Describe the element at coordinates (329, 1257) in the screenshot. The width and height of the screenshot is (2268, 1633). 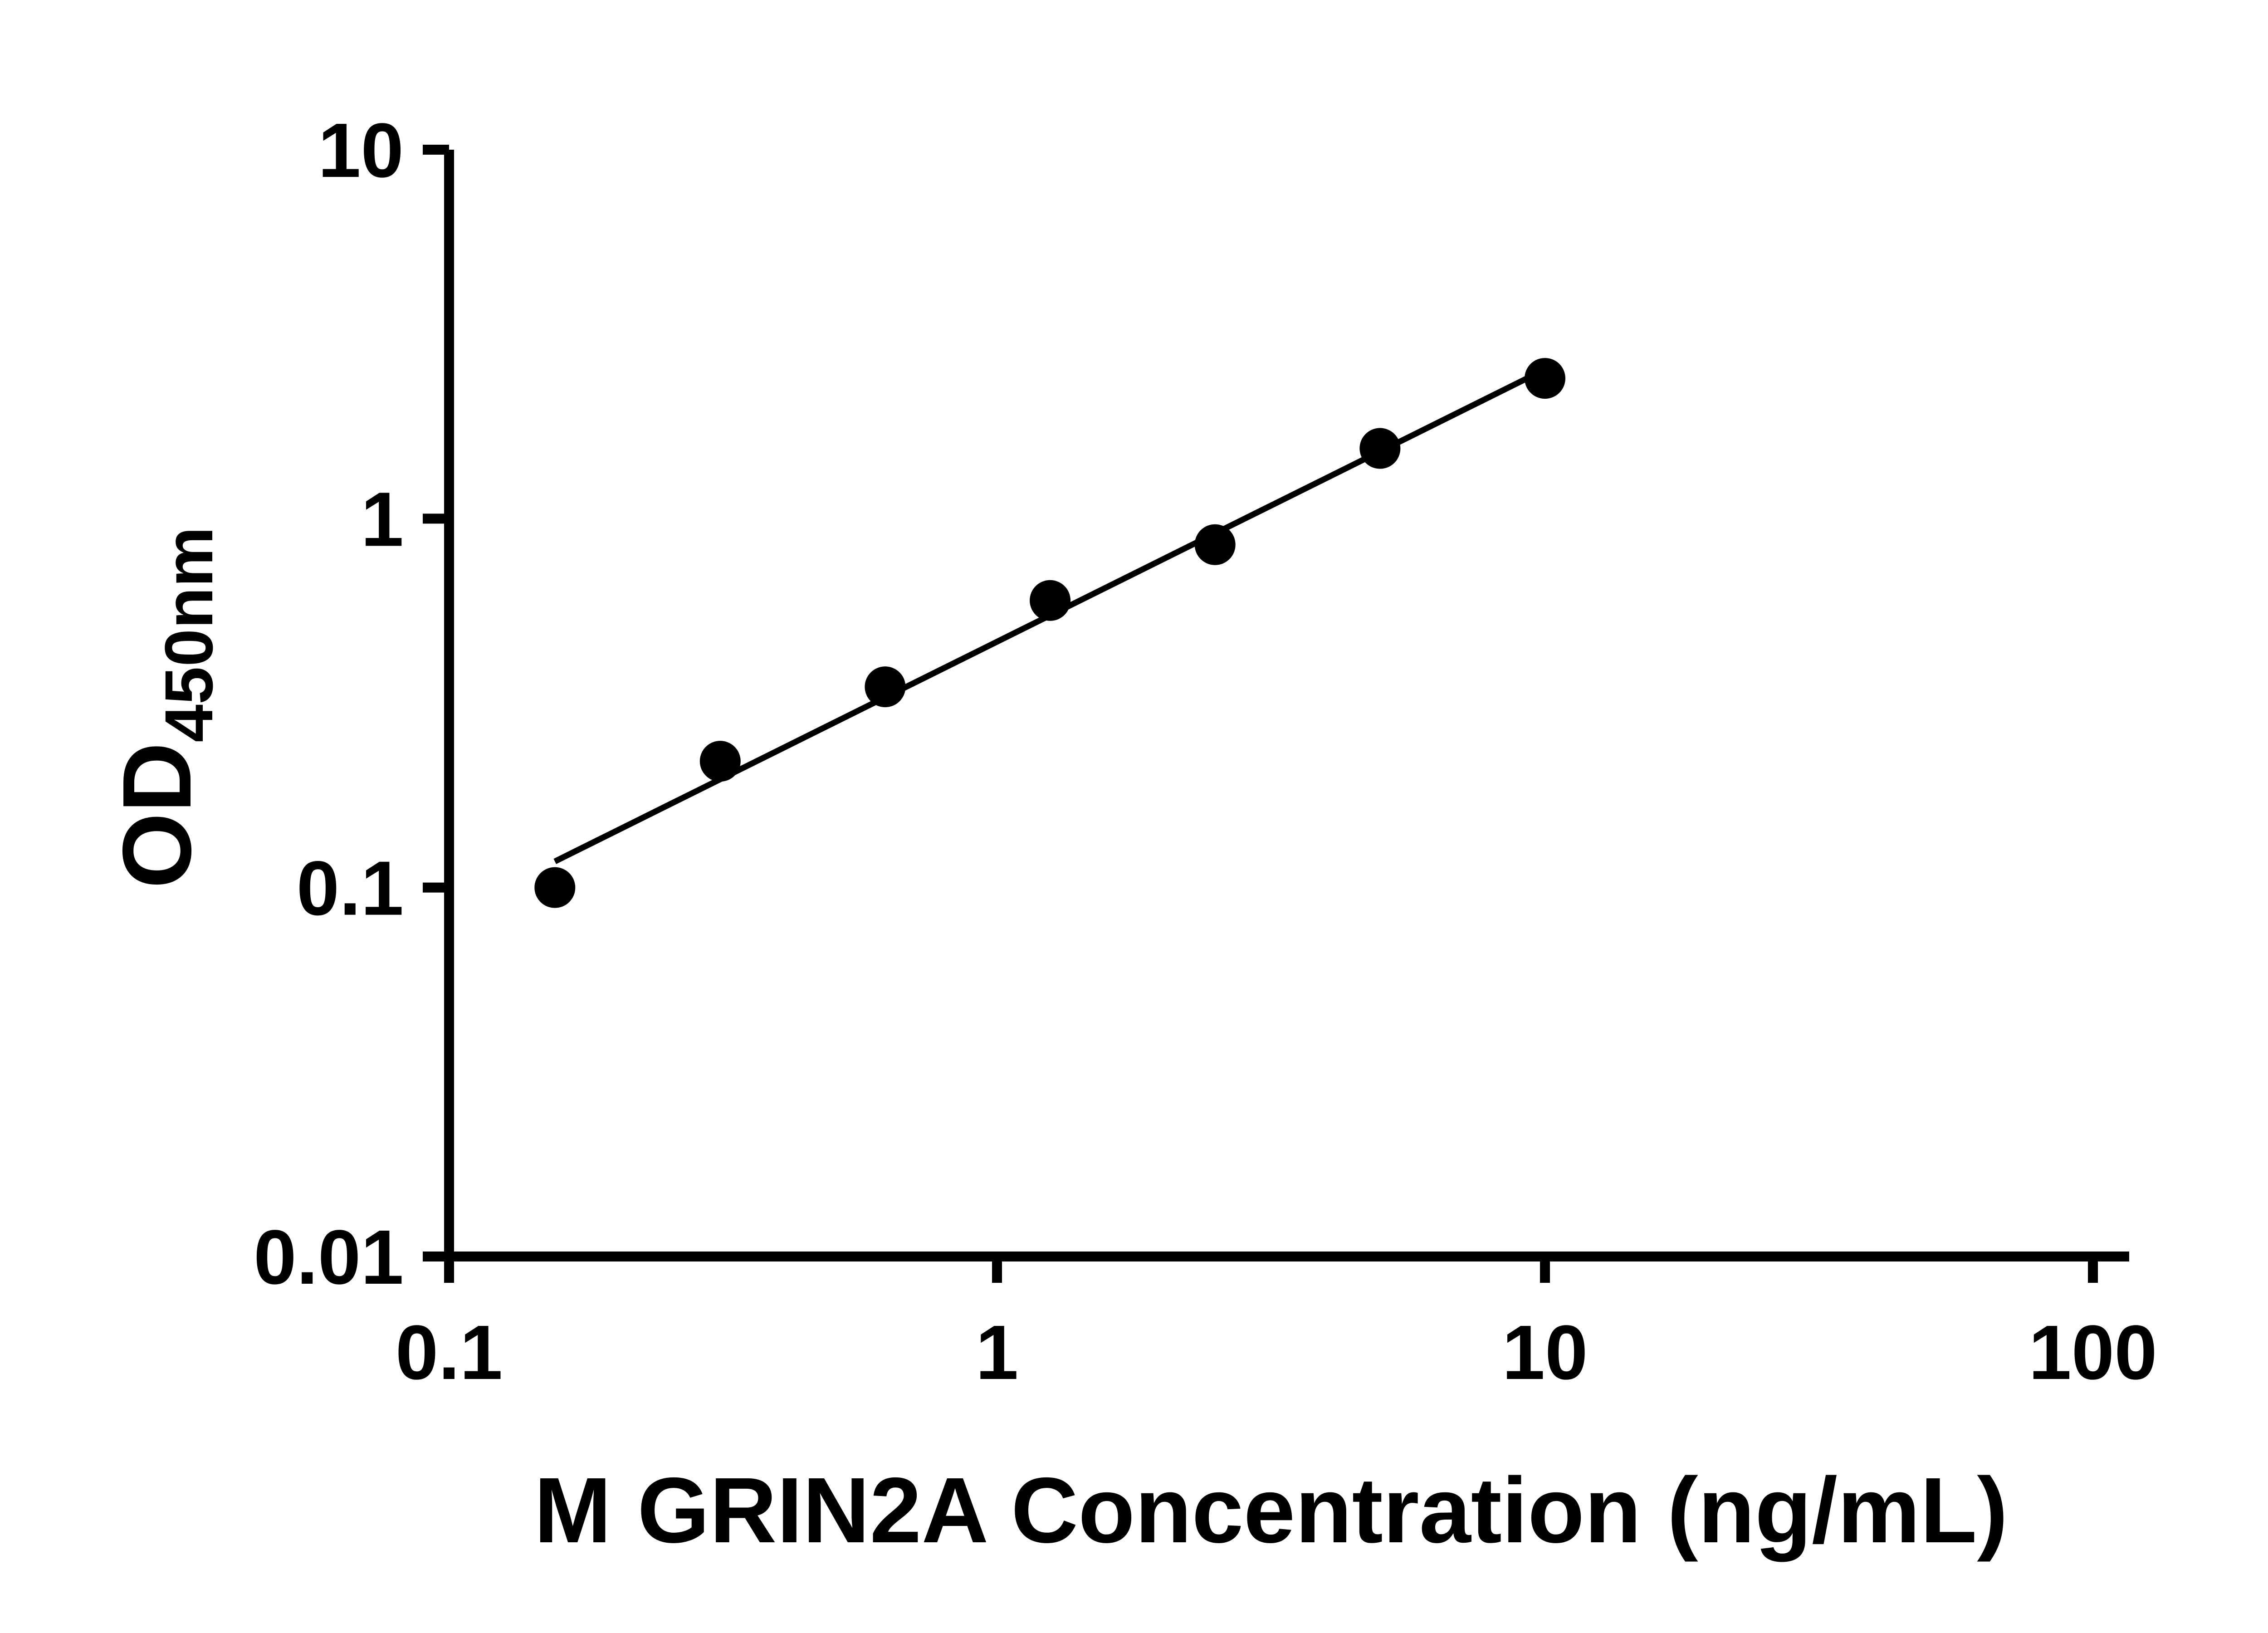
I see `y-tick-label: 0.01` at that location.